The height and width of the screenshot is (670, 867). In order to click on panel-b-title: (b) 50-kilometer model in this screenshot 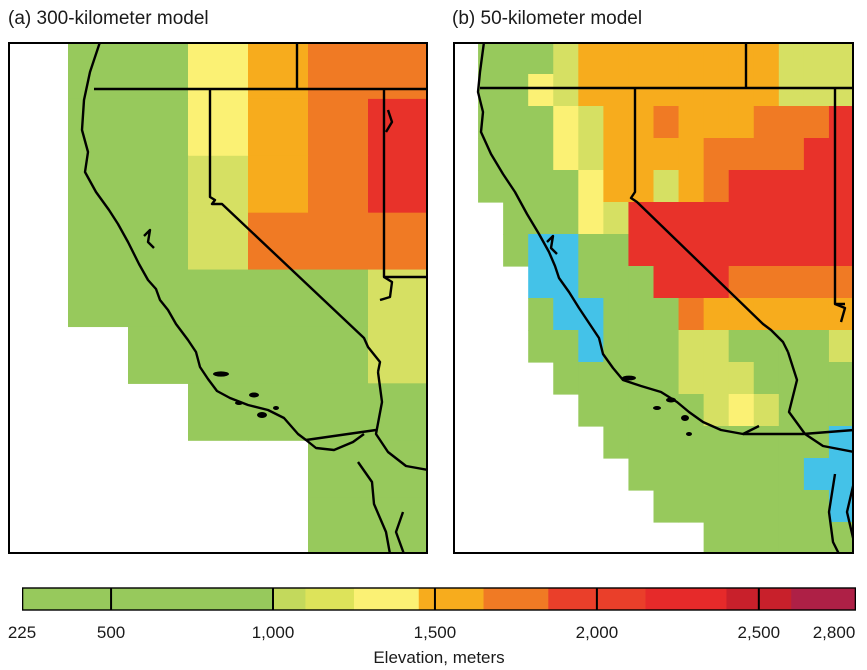, I will do `click(547, 18)`.